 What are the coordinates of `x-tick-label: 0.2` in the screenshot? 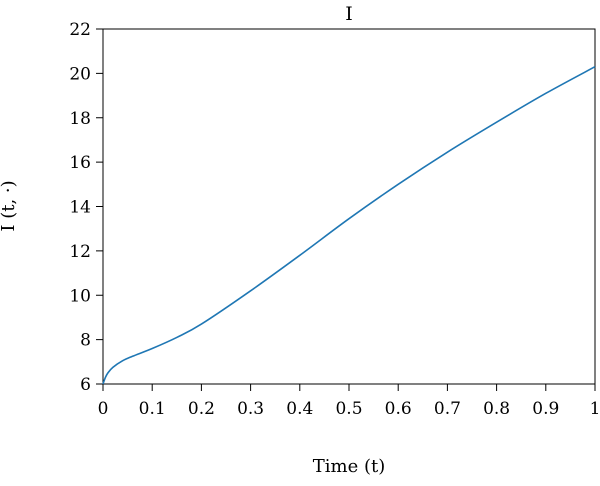 It's located at (201, 409).